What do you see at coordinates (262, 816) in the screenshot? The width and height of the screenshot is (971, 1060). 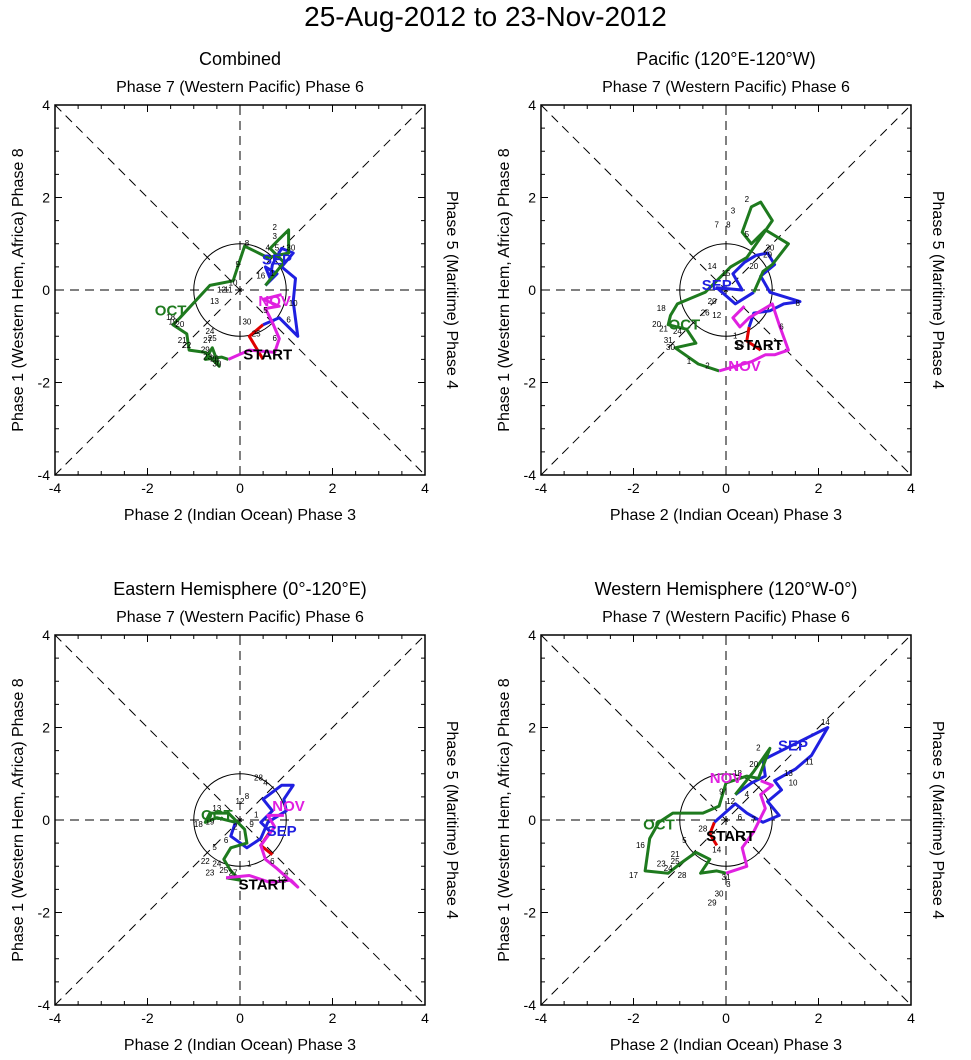 I see `series-line-sep` at bounding box center [262, 816].